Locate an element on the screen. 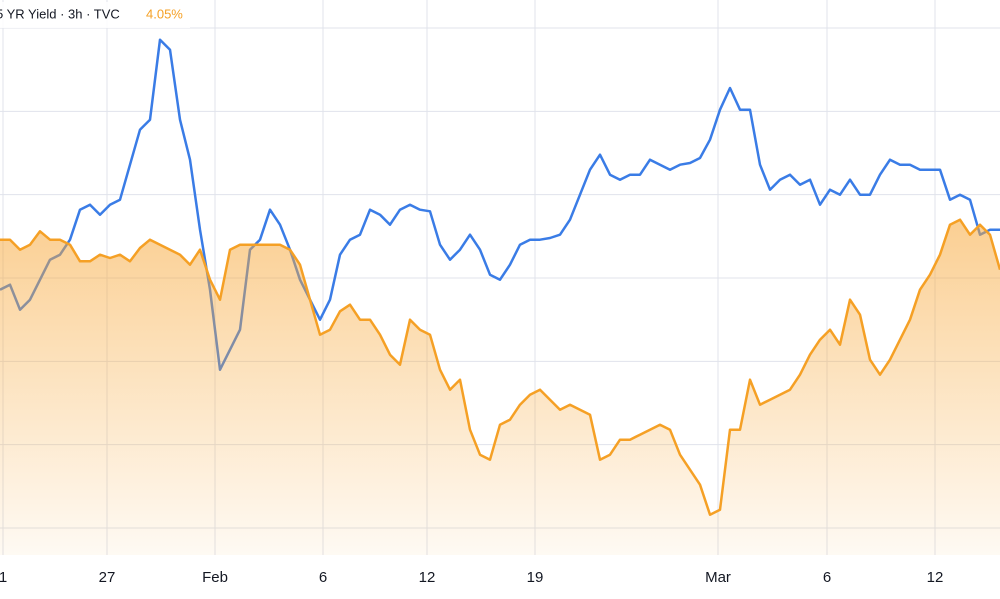 Image resolution: width=1000 pixels, height=599 pixels. x-tick-label: 19 is located at coordinates (535, 577).